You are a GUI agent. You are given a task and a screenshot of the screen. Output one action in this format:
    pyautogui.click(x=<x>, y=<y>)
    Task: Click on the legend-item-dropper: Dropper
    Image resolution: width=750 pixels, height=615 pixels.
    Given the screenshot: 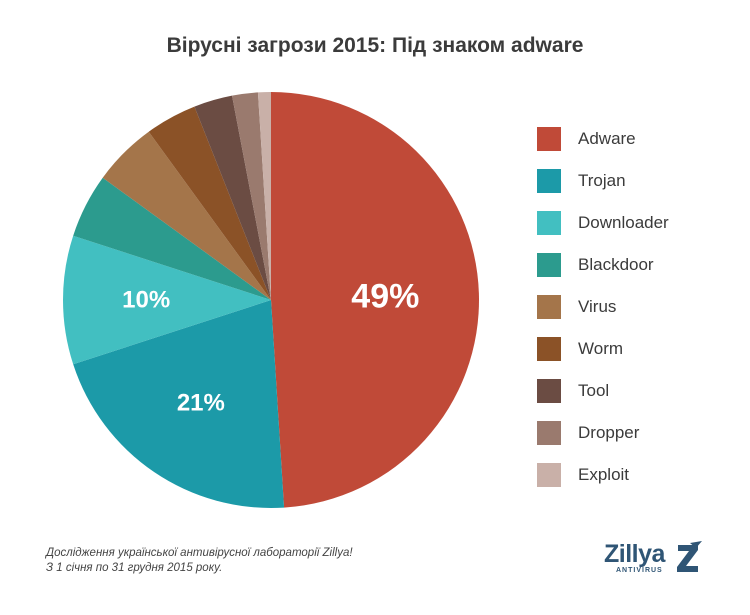 What is the action you would take?
    pyautogui.click(x=603, y=433)
    